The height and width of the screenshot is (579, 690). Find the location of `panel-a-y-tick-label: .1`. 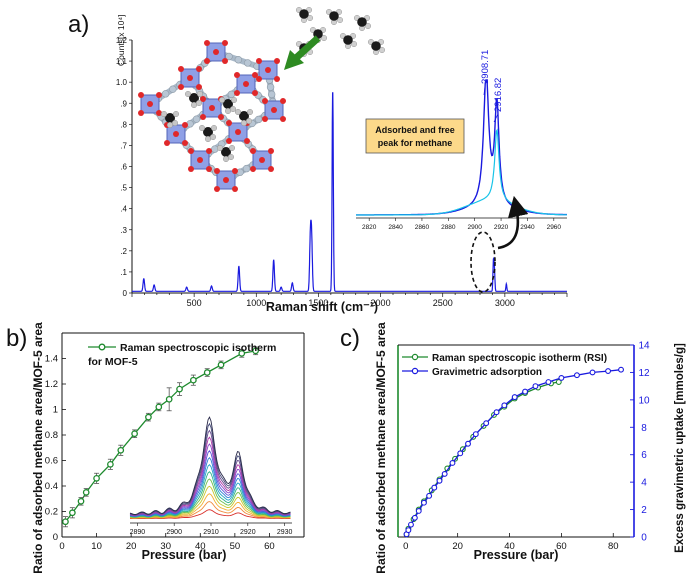

panel-a-y-tick-label: .1 is located at coordinates (123, 272).